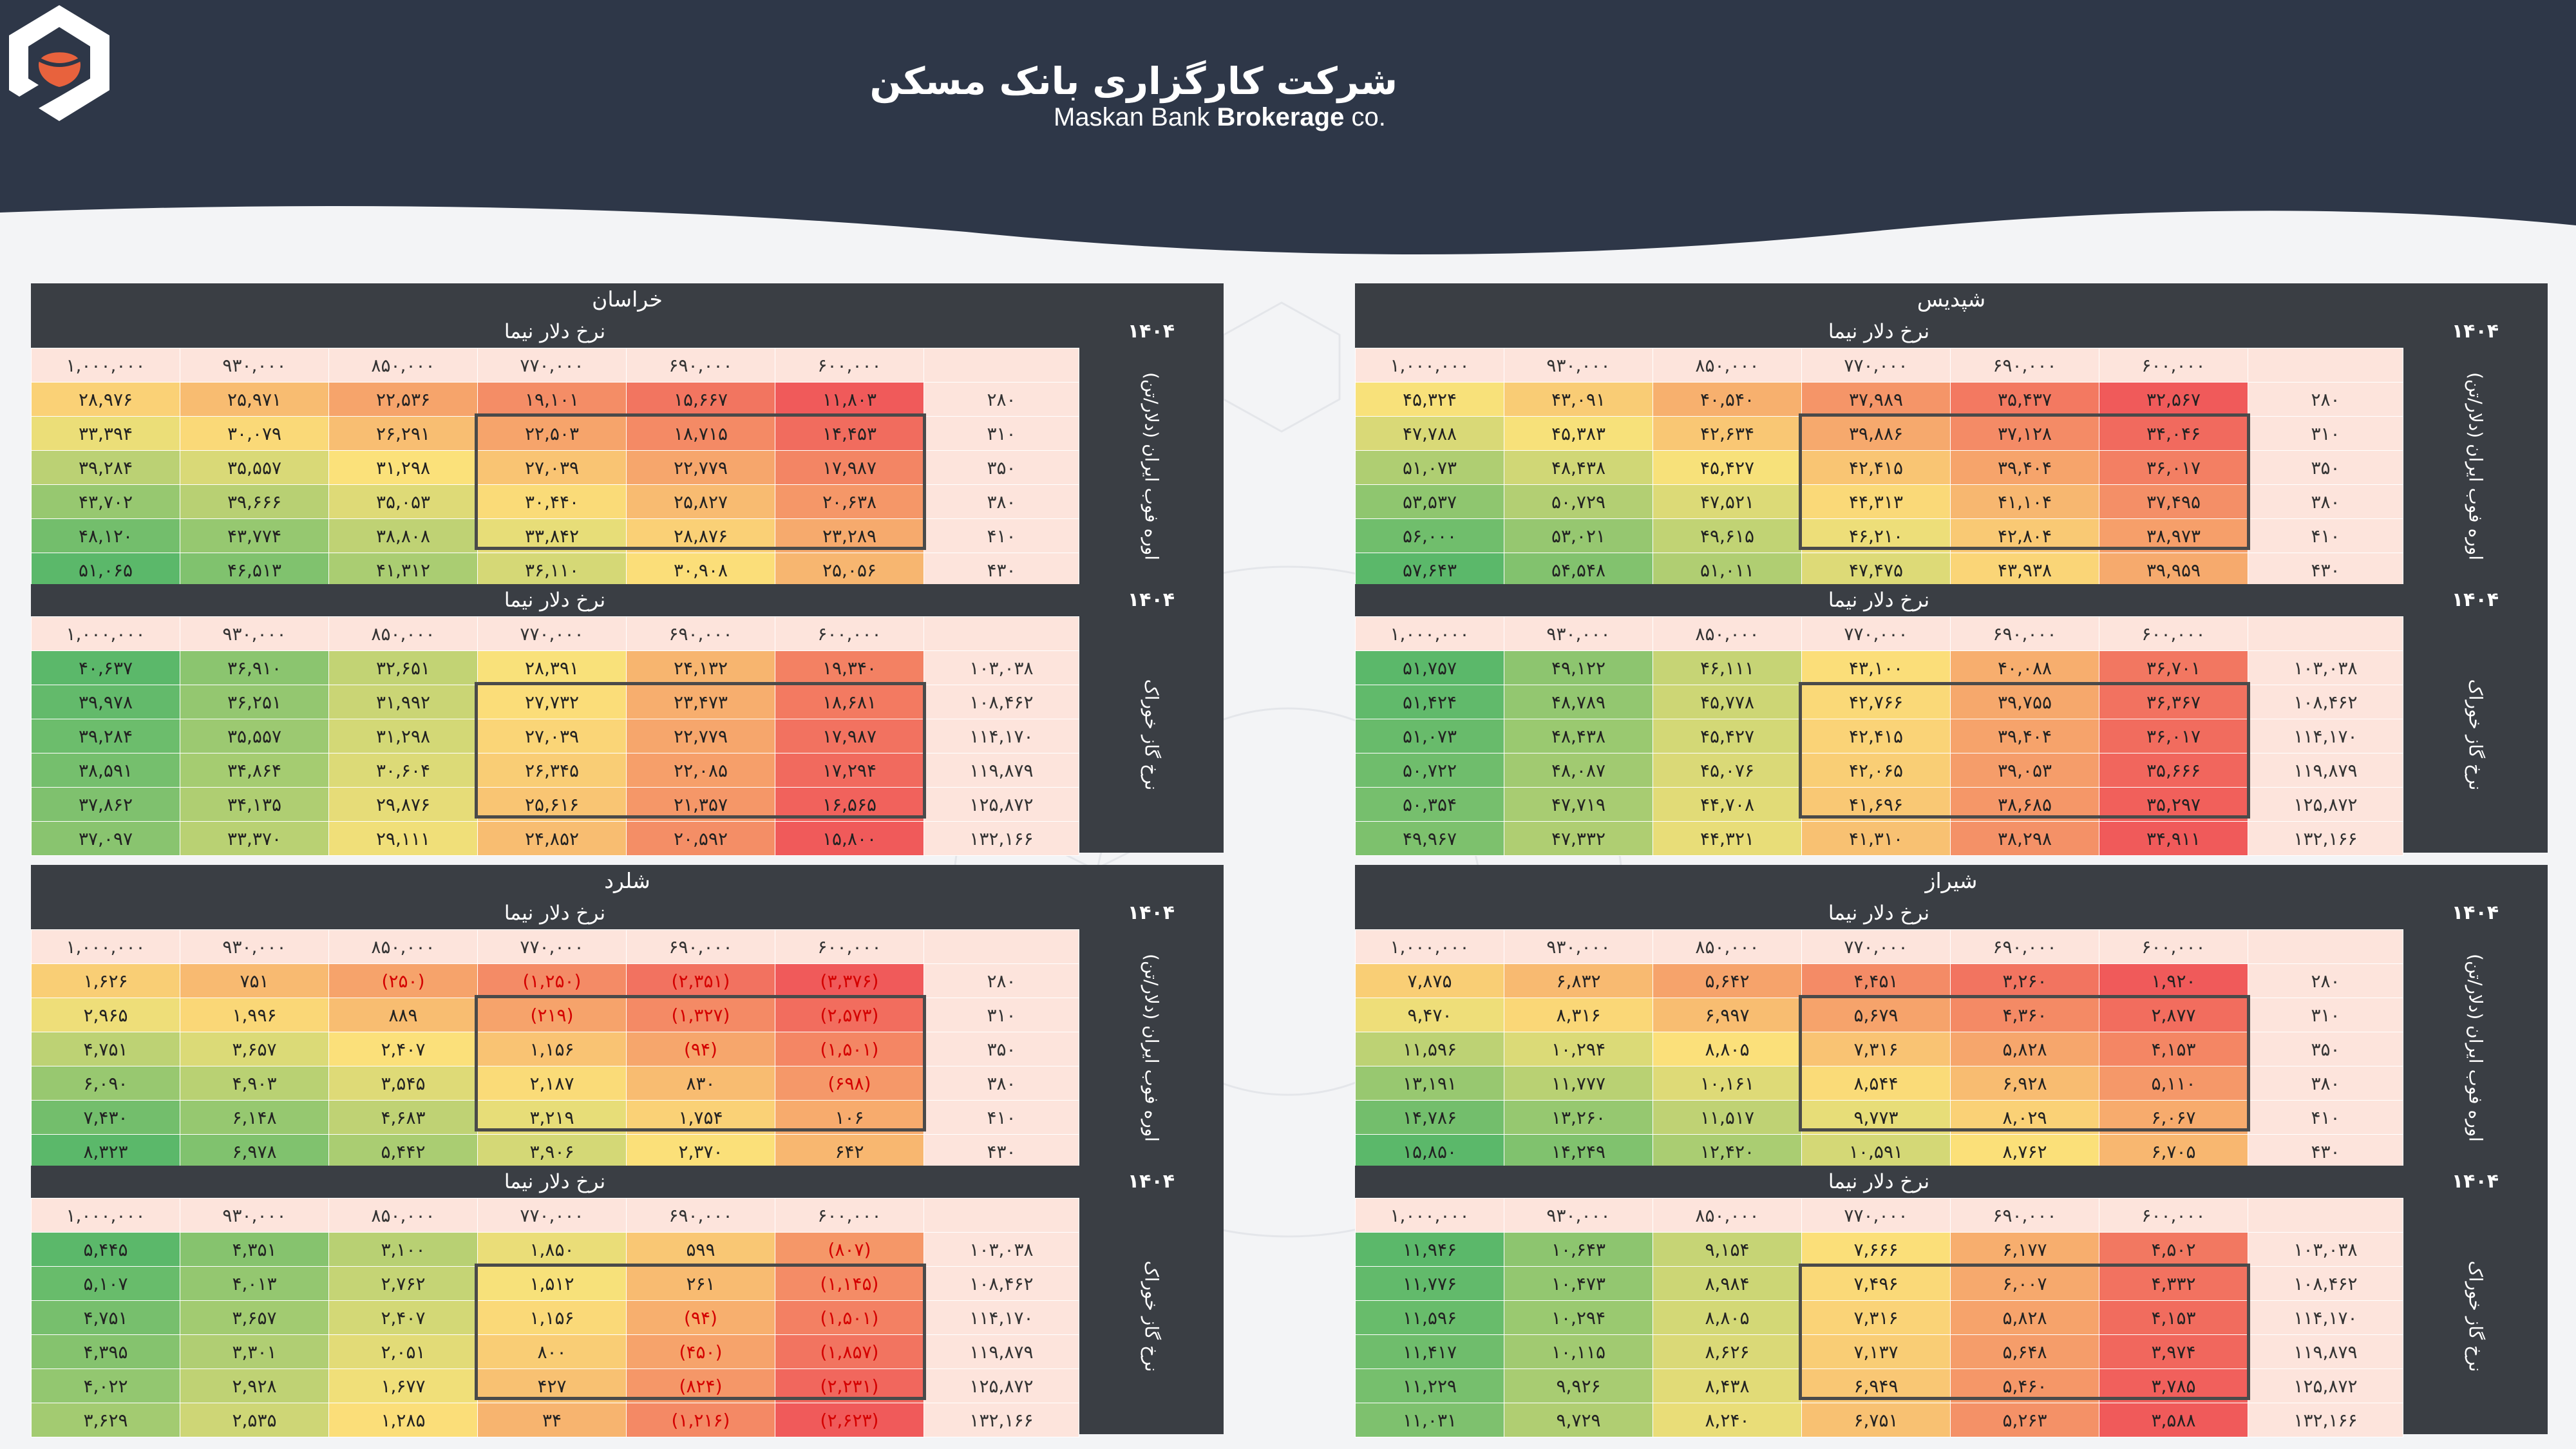 This screenshot has height=1449, width=2576. I want to click on value-cell: ۶,۹۷۸, so click(255, 1151).